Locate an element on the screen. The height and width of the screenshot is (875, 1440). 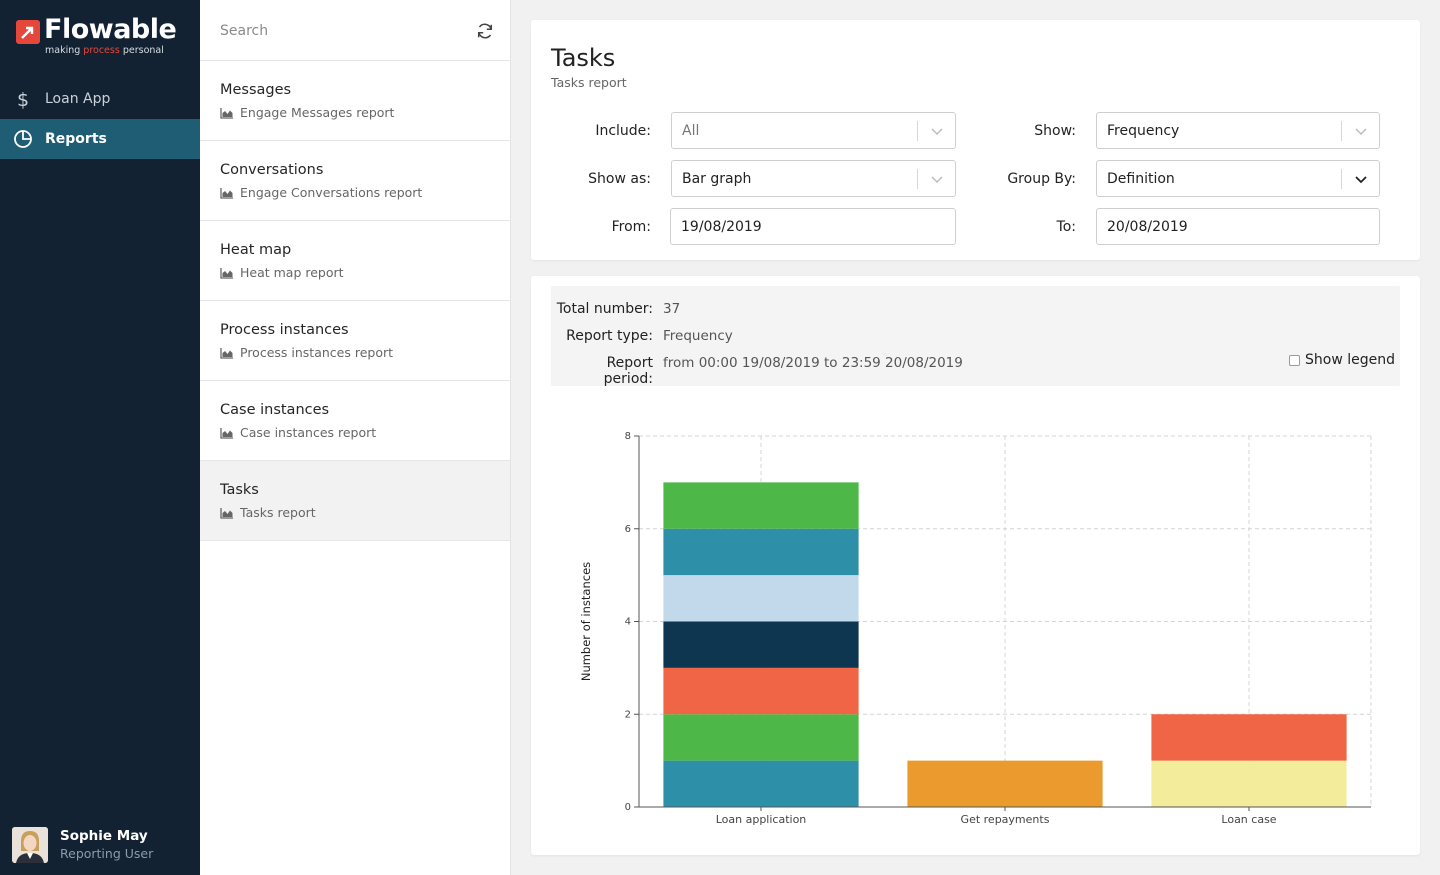
report-item-tasks: Tasks Tasks report is located at coordinates (355, 501).